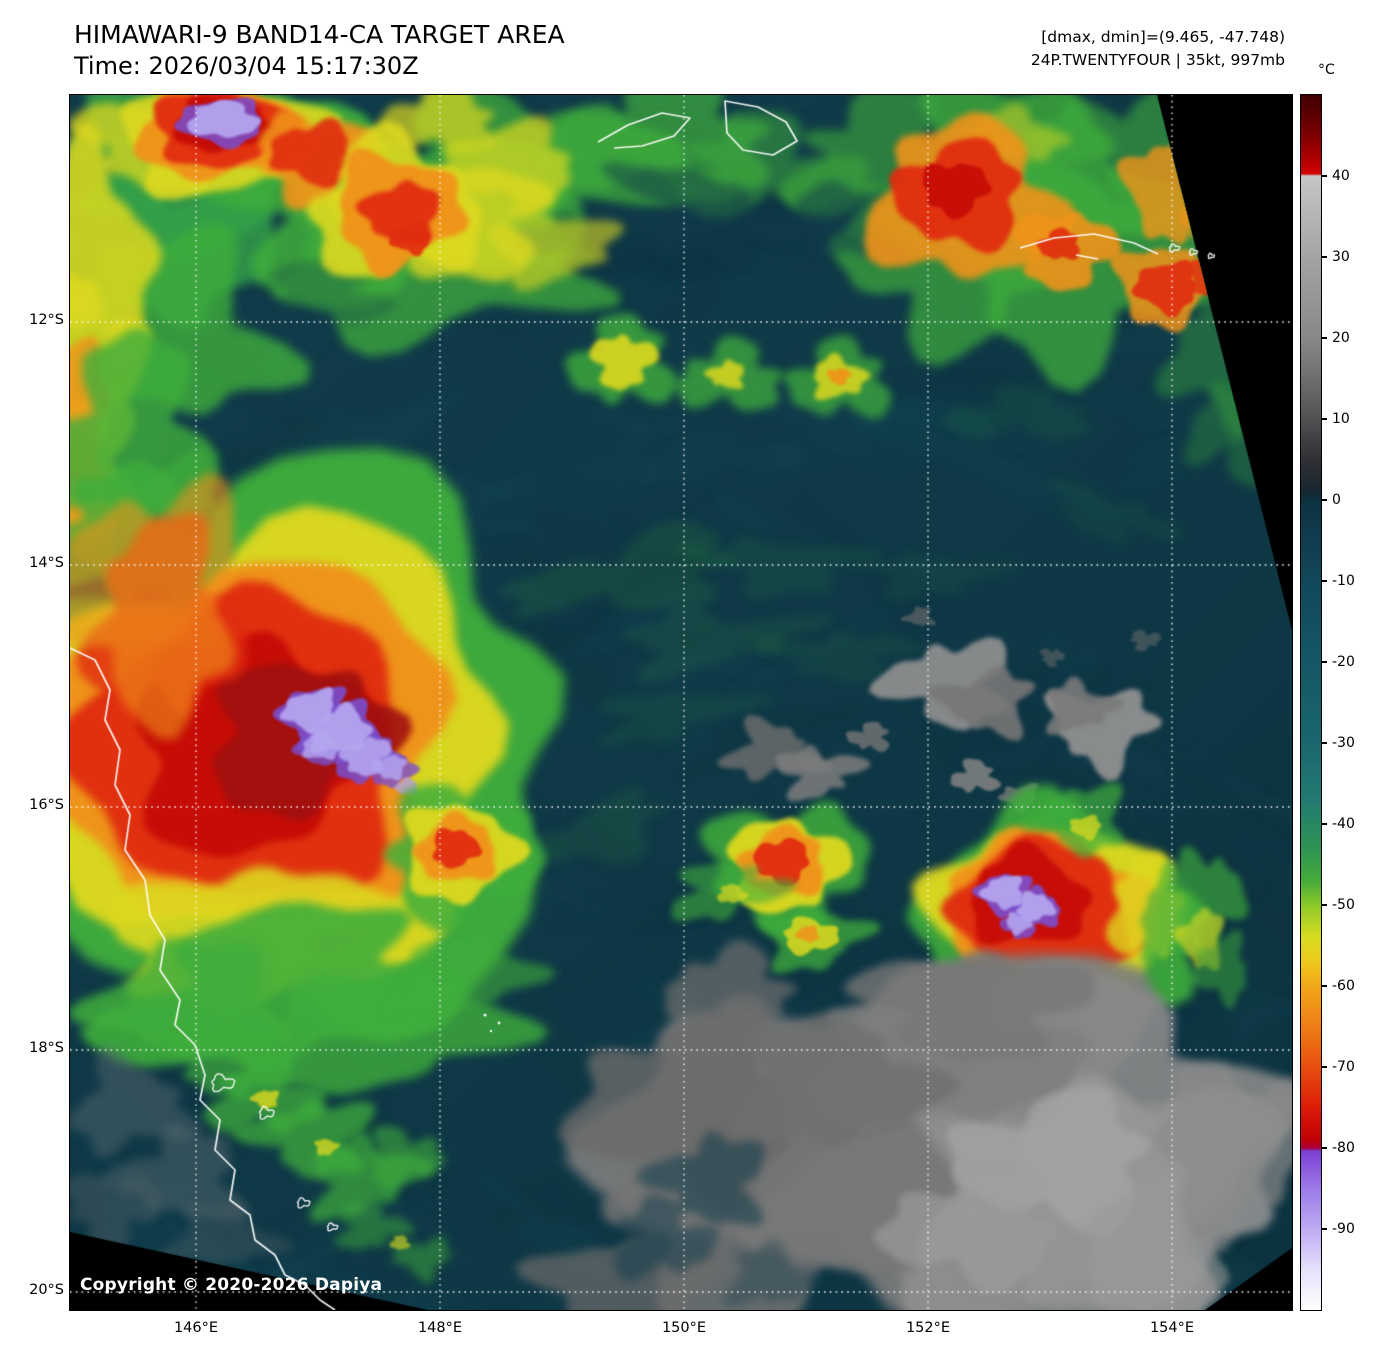 This screenshot has width=1388, height=1359. I want to click on lat-tick-label: 14°S, so click(46, 563).